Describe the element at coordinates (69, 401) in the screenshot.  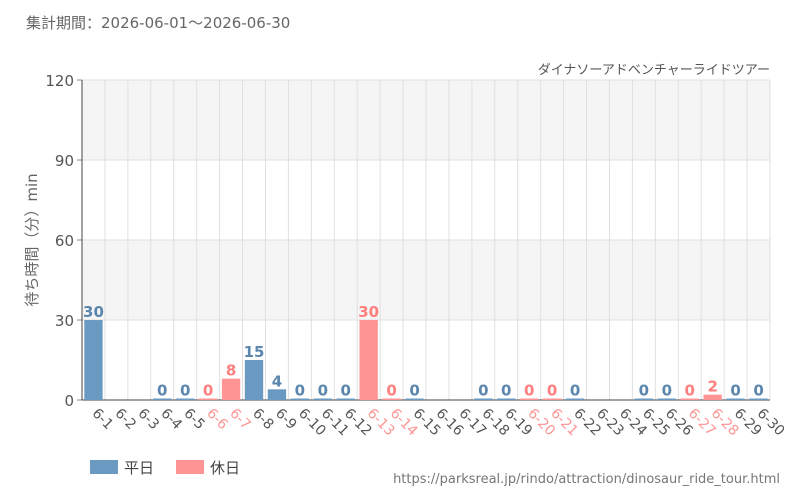
I see `y-tick-label: 0` at that location.